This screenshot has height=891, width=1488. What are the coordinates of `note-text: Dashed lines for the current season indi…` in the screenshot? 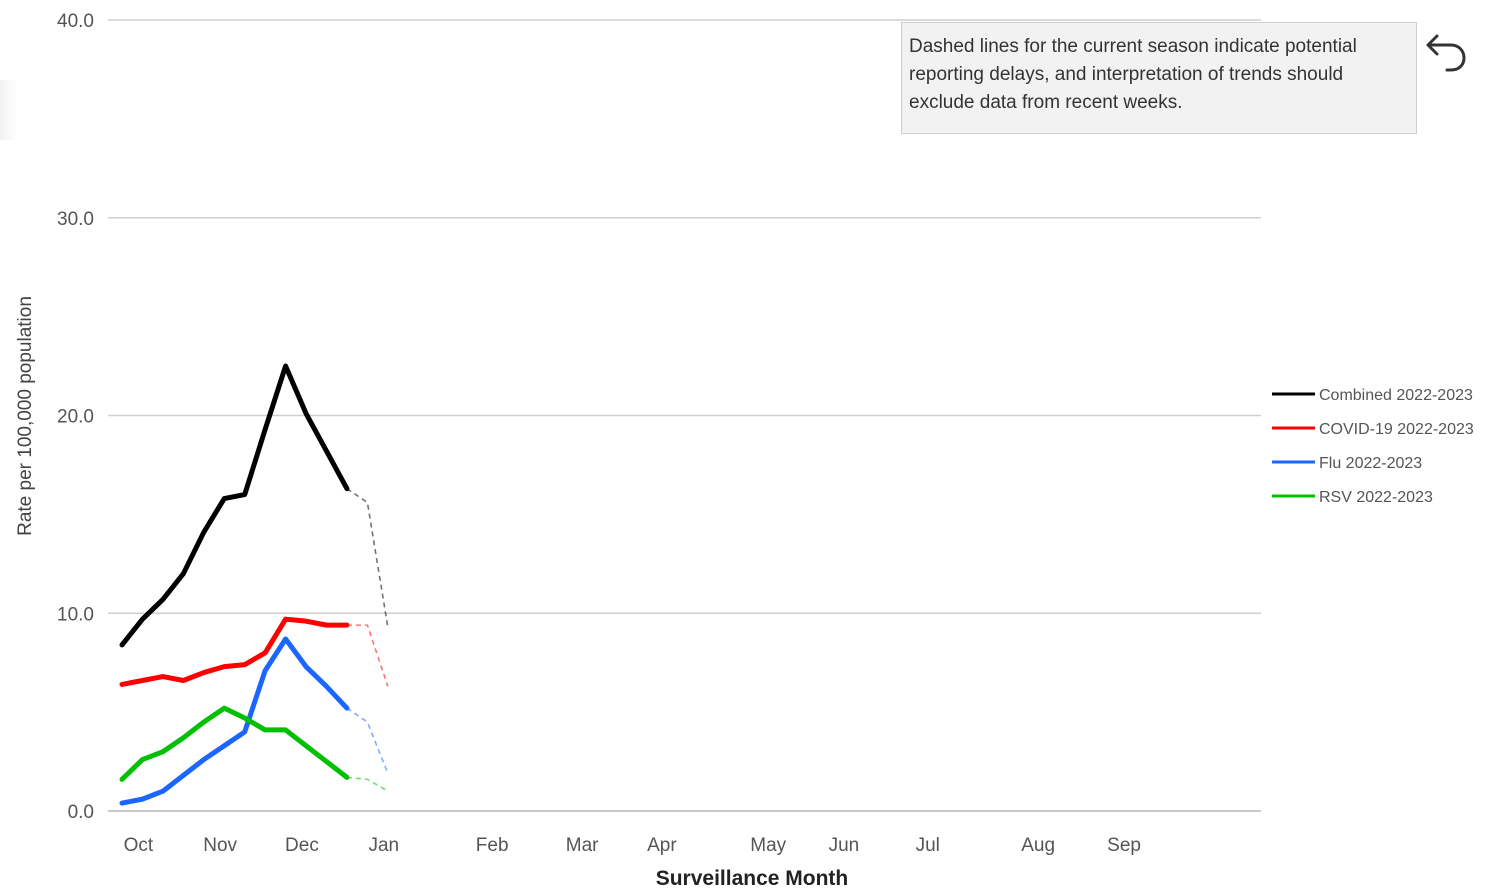 It's located at (1133, 74).